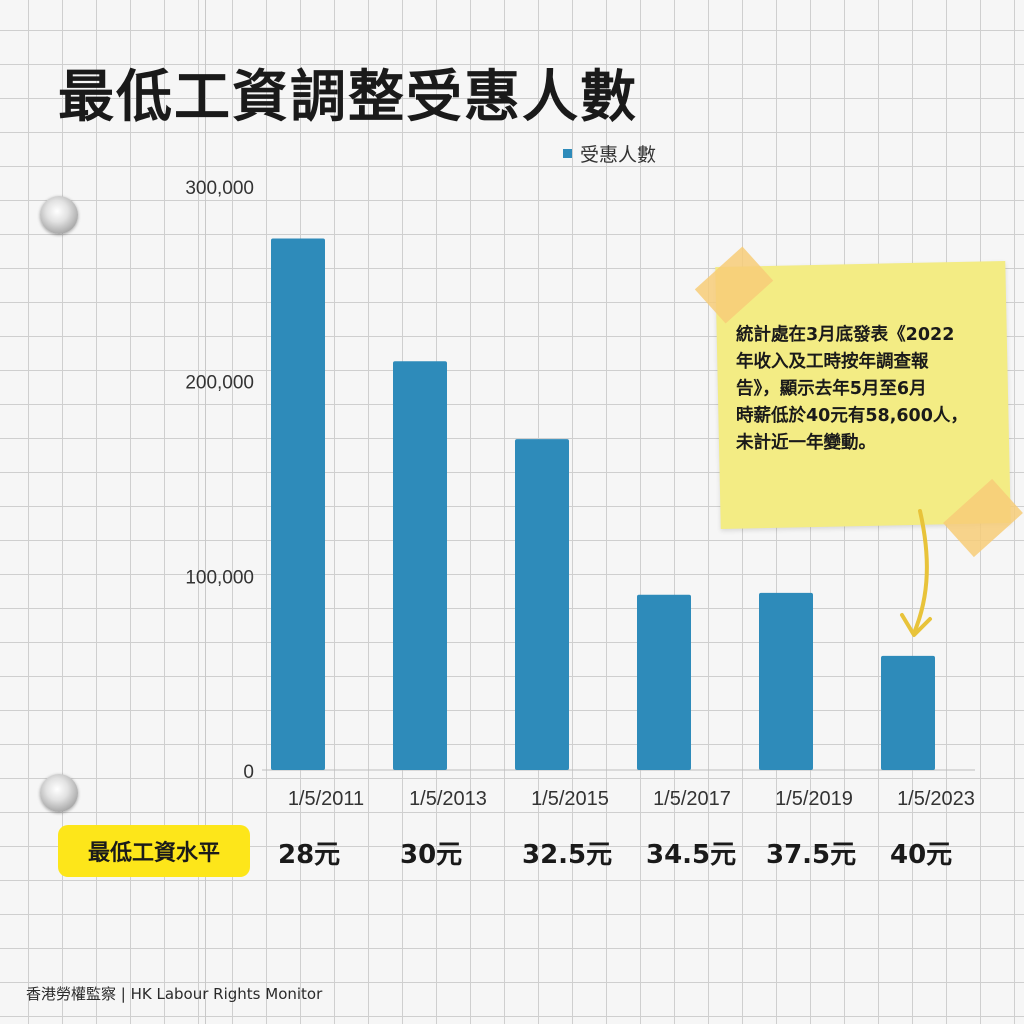 This screenshot has width=1024, height=1024. Describe the element at coordinates (219, 383) in the screenshot. I see `y-tick-label: 200,000` at that location.